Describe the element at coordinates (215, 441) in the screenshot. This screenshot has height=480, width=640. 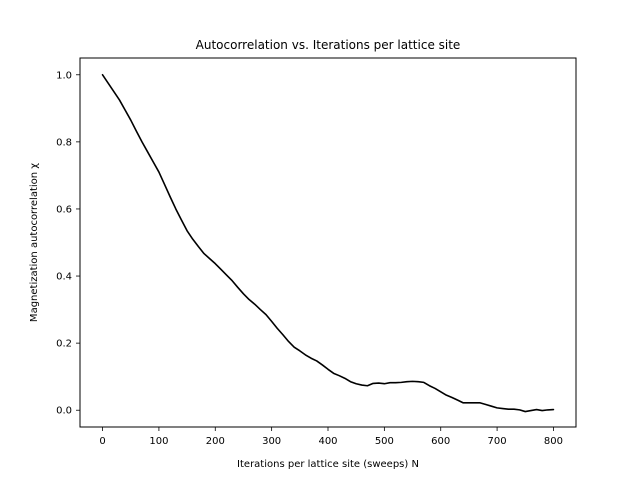
I see `x-tick-label: 200` at that location.